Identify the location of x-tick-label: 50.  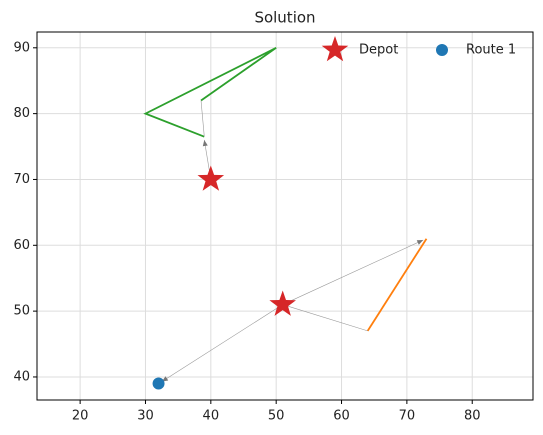
(276, 416).